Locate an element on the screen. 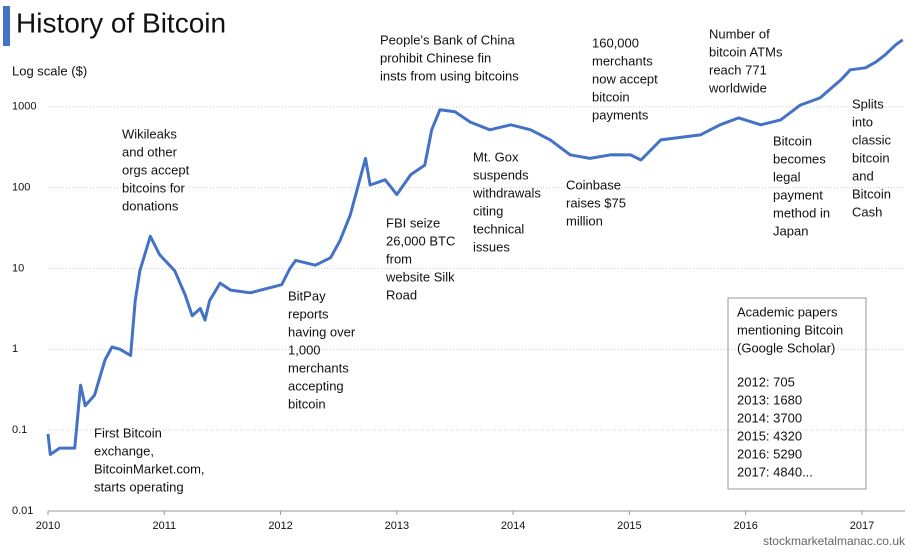  annotation: Japan is located at coordinates (790, 230).